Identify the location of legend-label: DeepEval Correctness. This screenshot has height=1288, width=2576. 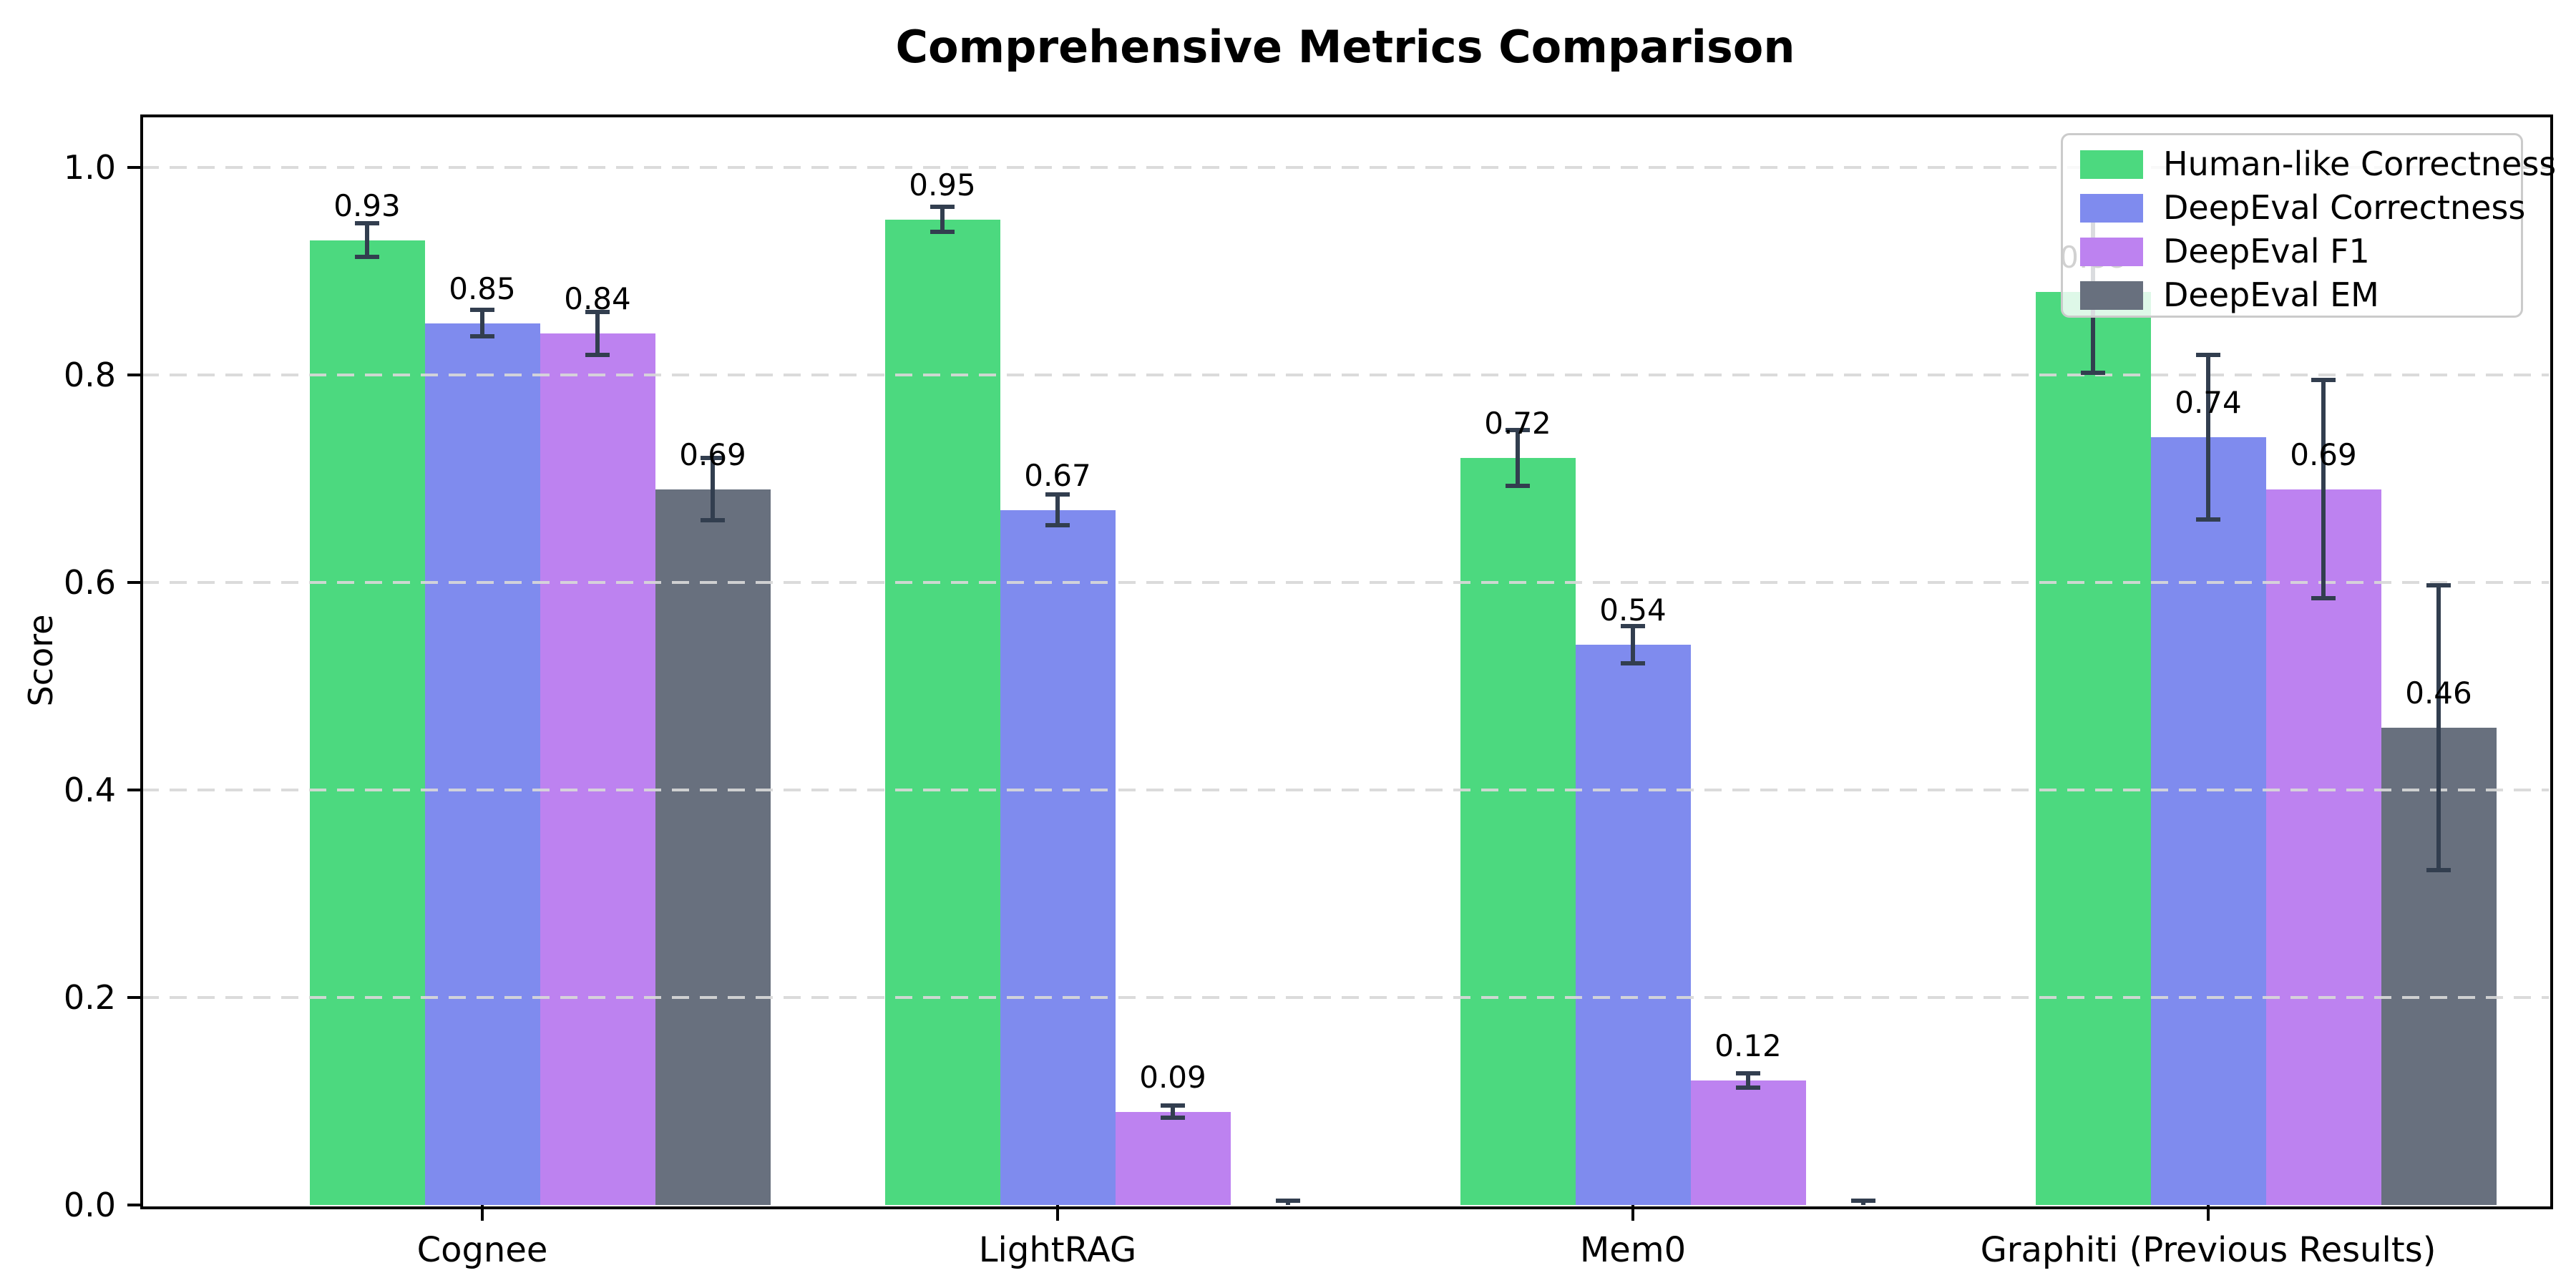
(2344, 208).